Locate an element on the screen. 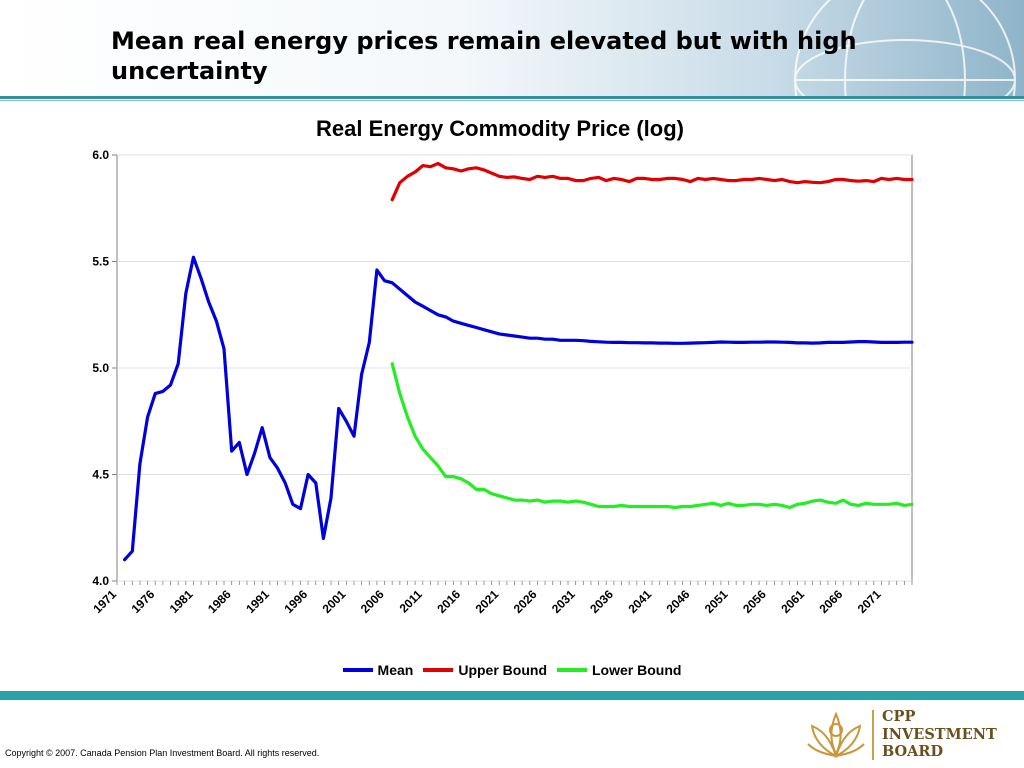  x-tick-label: 2016 is located at coordinates (448, 601).